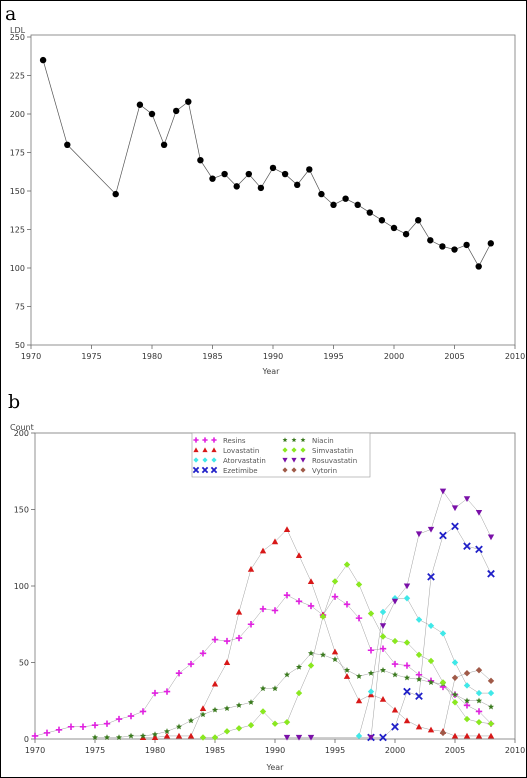 The image size is (527, 778). I want to click on series-line, so click(424, 667).